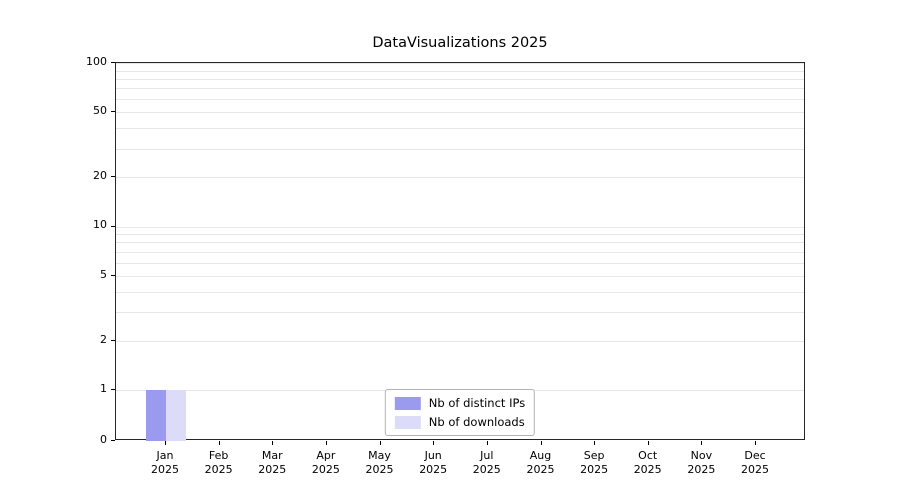 This screenshot has width=900, height=500. What do you see at coordinates (96, 61) in the screenshot?
I see `y-tick-label: 100` at bounding box center [96, 61].